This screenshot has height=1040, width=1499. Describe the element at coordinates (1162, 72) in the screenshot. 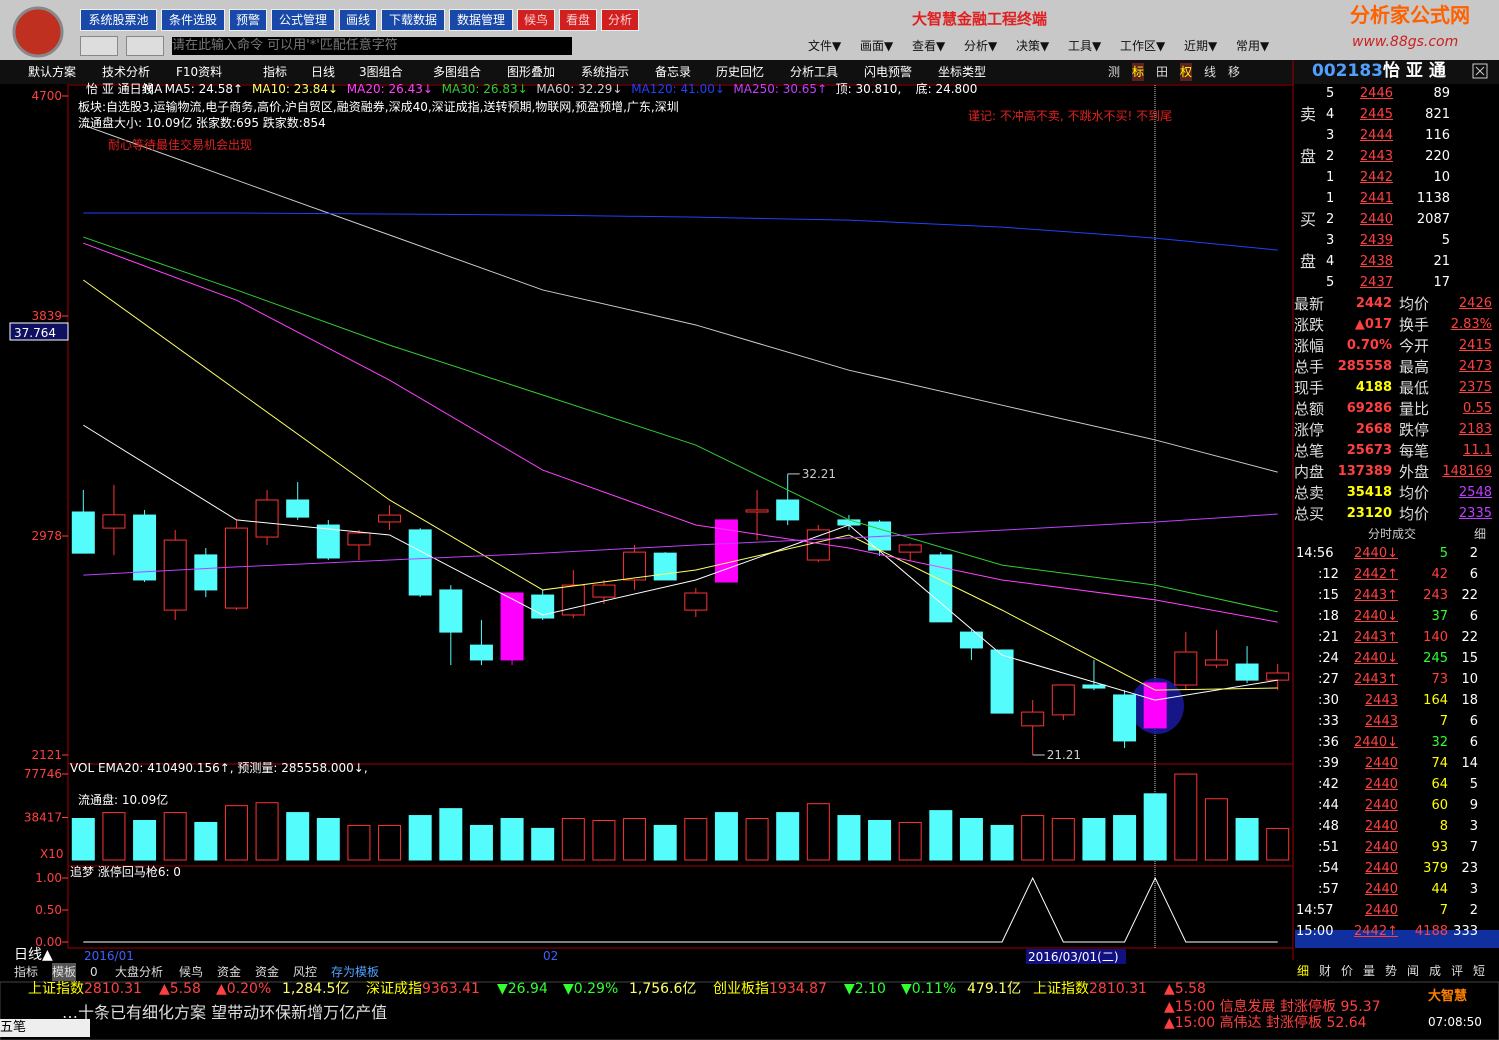

I see `tab-tool: 田` at that location.